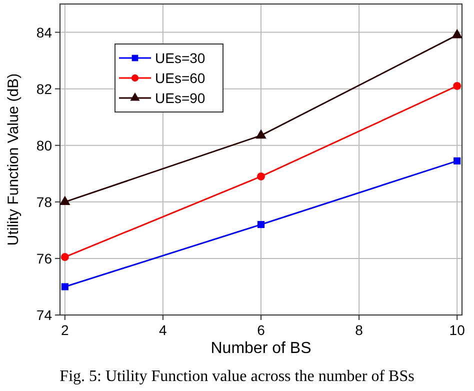  What do you see at coordinates (180, 58) in the screenshot?
I see `legend-label: UEs=30` at bounding box center [180, 58].